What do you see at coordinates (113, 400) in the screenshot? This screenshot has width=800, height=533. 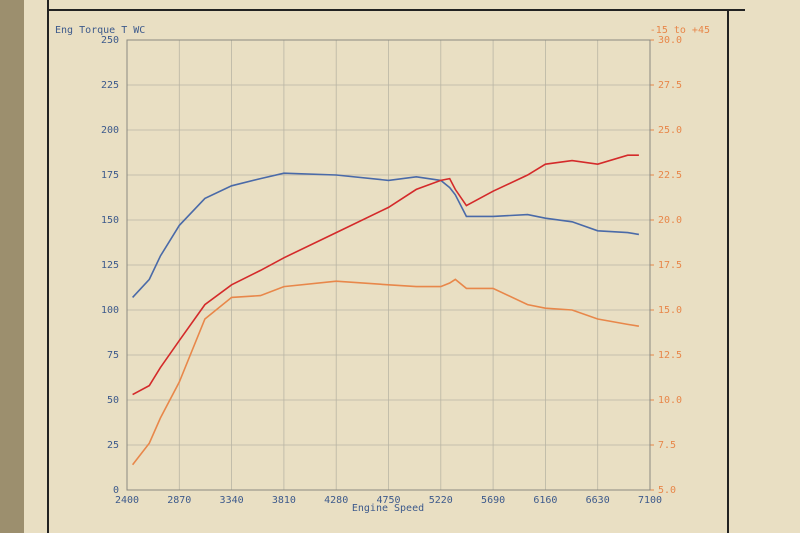 I see `y-tick-label: 50` at bounding box center [113, 400].